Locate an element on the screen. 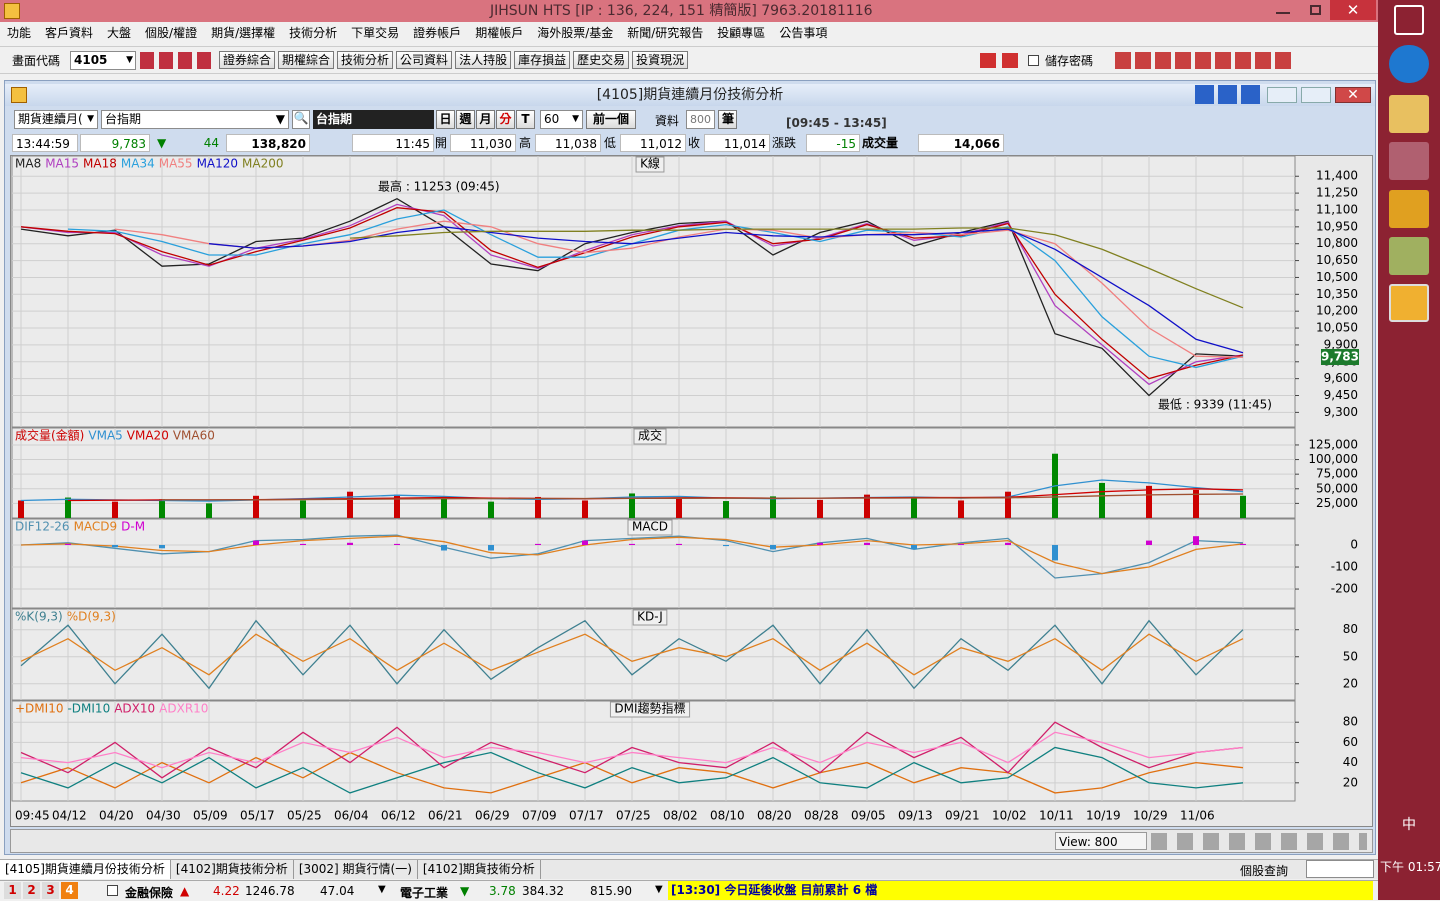 The image size is (1440, 901). inner-close: ✕ is located at coordinates (1353, 95).